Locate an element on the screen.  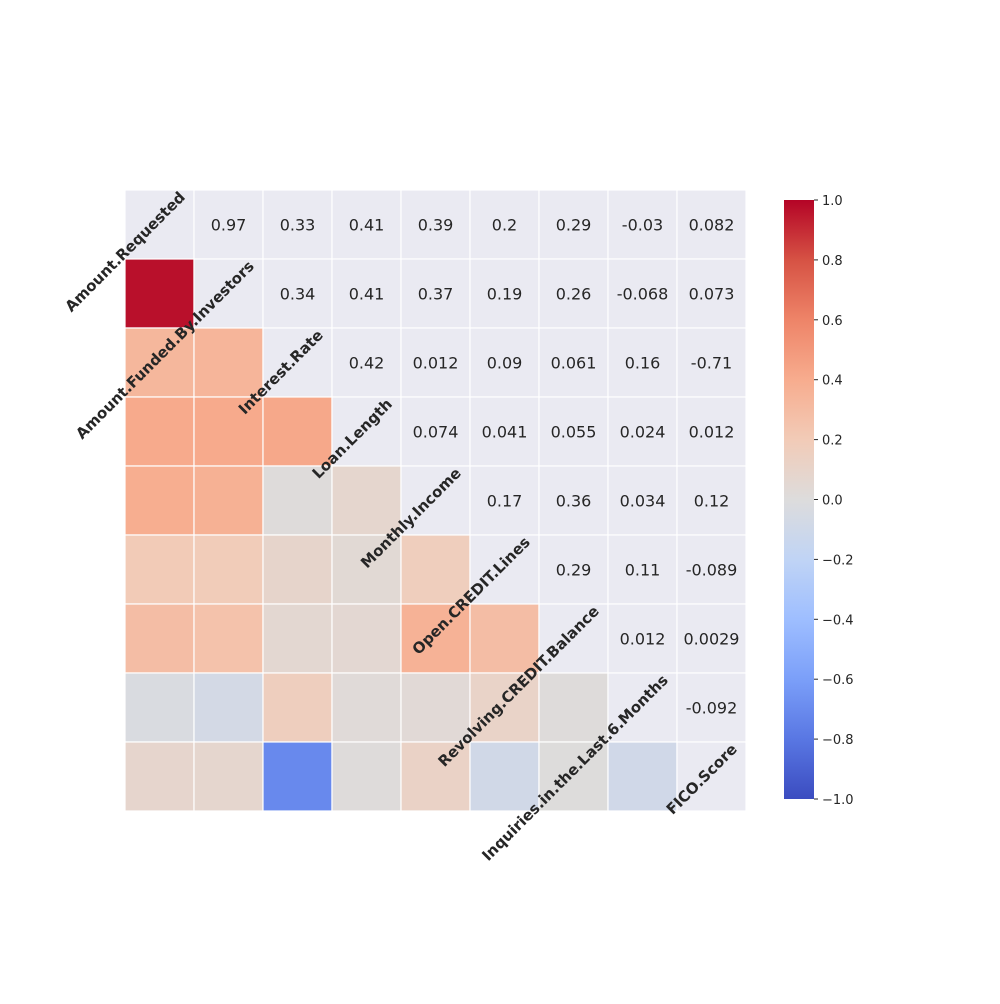
cell-annotation: 0.36 is located at coordinates (574, 501).